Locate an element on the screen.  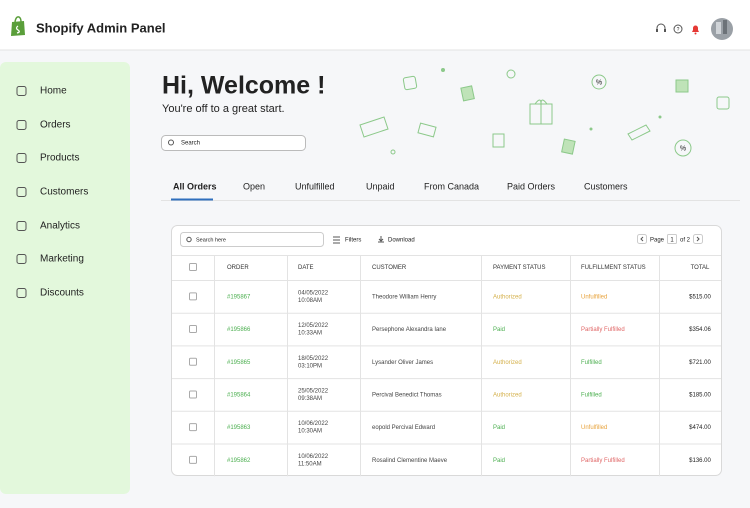
page-number: 1 is located at coordinates (672, 241).